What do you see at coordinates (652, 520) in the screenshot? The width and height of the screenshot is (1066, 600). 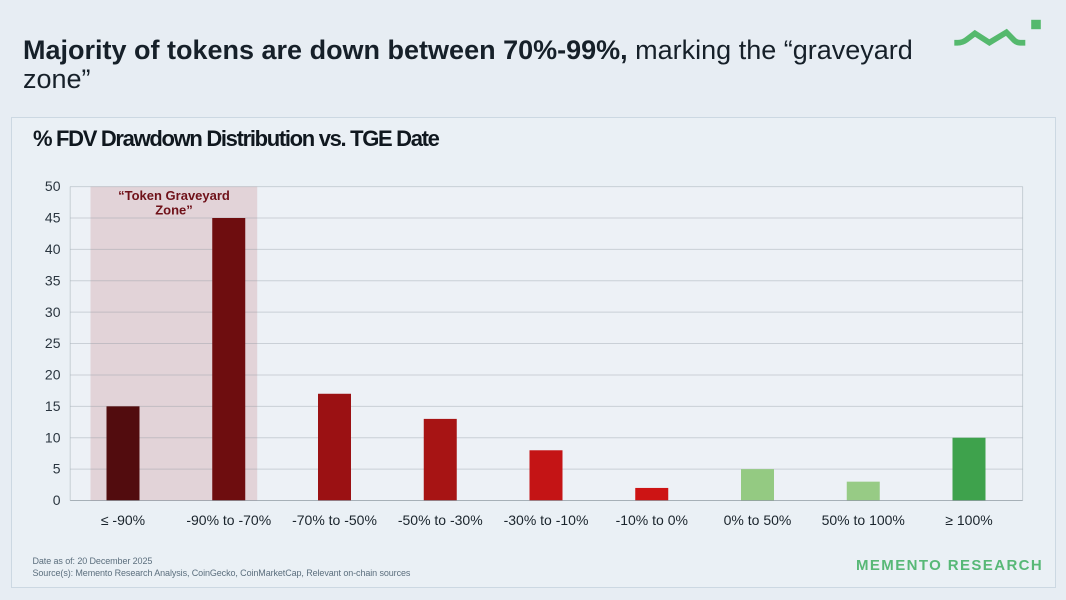 I see `svg-text: -10% to 0%` at bounding box center [652, 520].